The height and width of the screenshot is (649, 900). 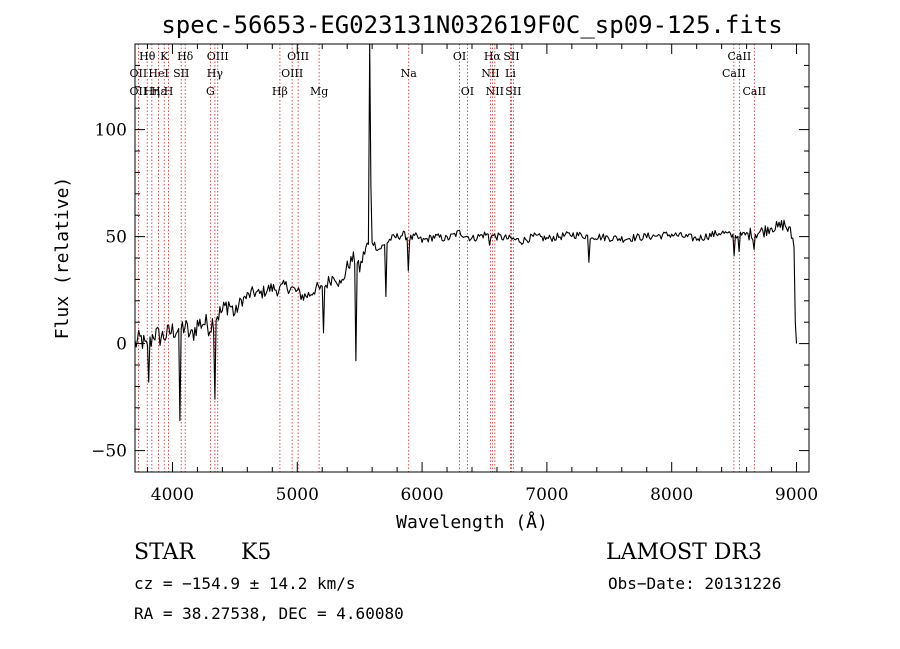 What do you see at coordinates (671, 495) in the screenshot?
I see `x-tick-label: 8000` at bounding box center [671, 495].